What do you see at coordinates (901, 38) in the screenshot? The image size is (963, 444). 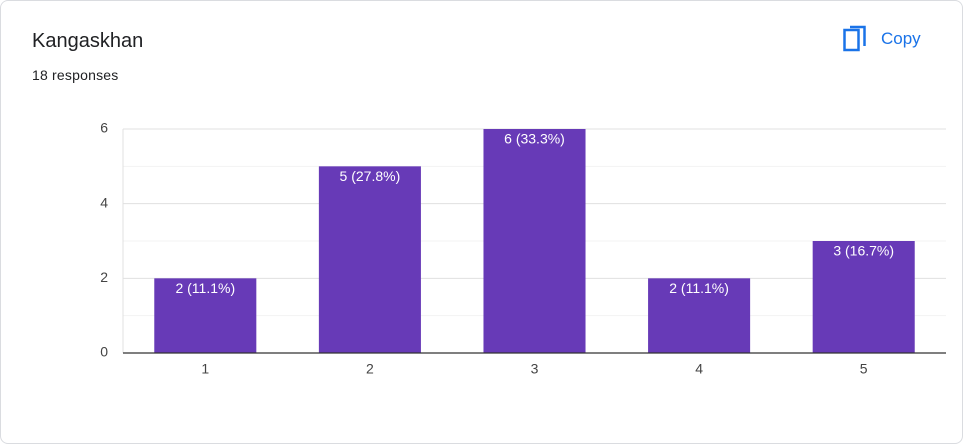 I see `copy-label: Copy` at bounding box center [901, 38].